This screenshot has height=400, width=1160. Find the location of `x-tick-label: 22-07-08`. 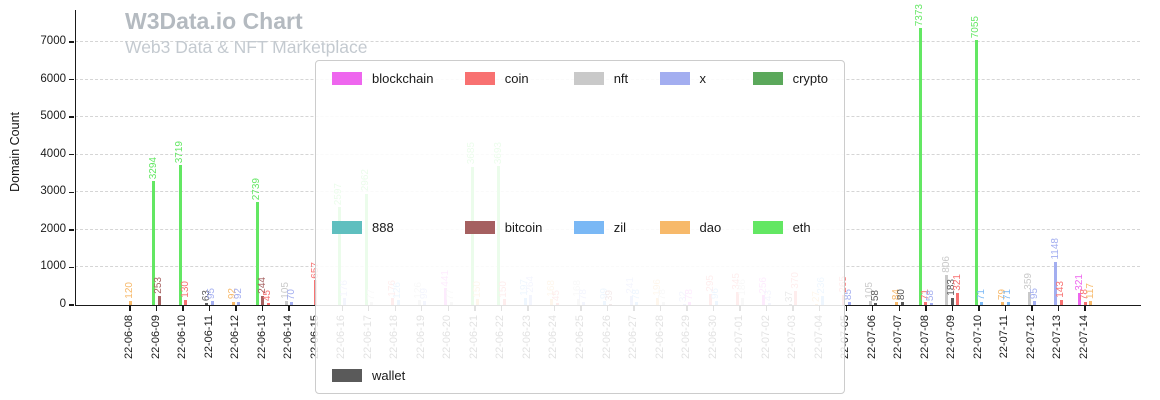

x-tick-label: 22-07-08 is located at coordinates (924, 337).